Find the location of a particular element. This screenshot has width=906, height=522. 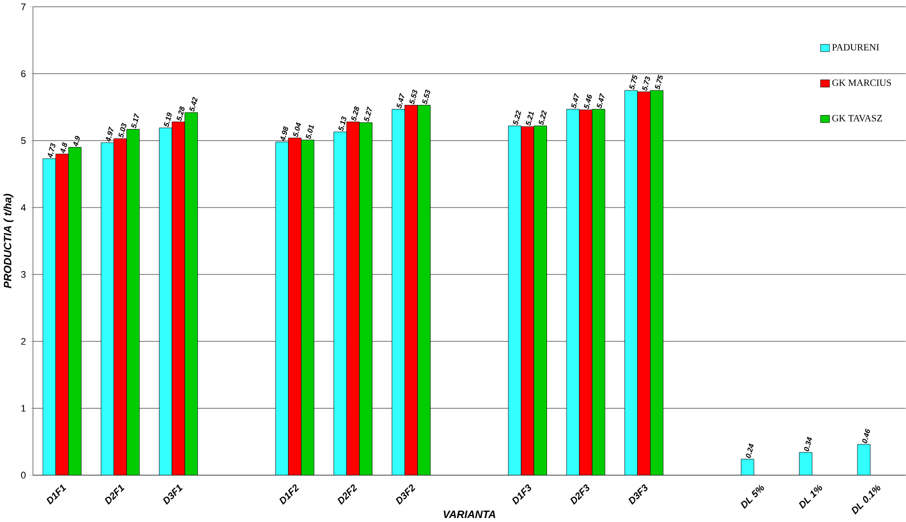

y-tick-label: 7 is located at coordinates (23, 7).